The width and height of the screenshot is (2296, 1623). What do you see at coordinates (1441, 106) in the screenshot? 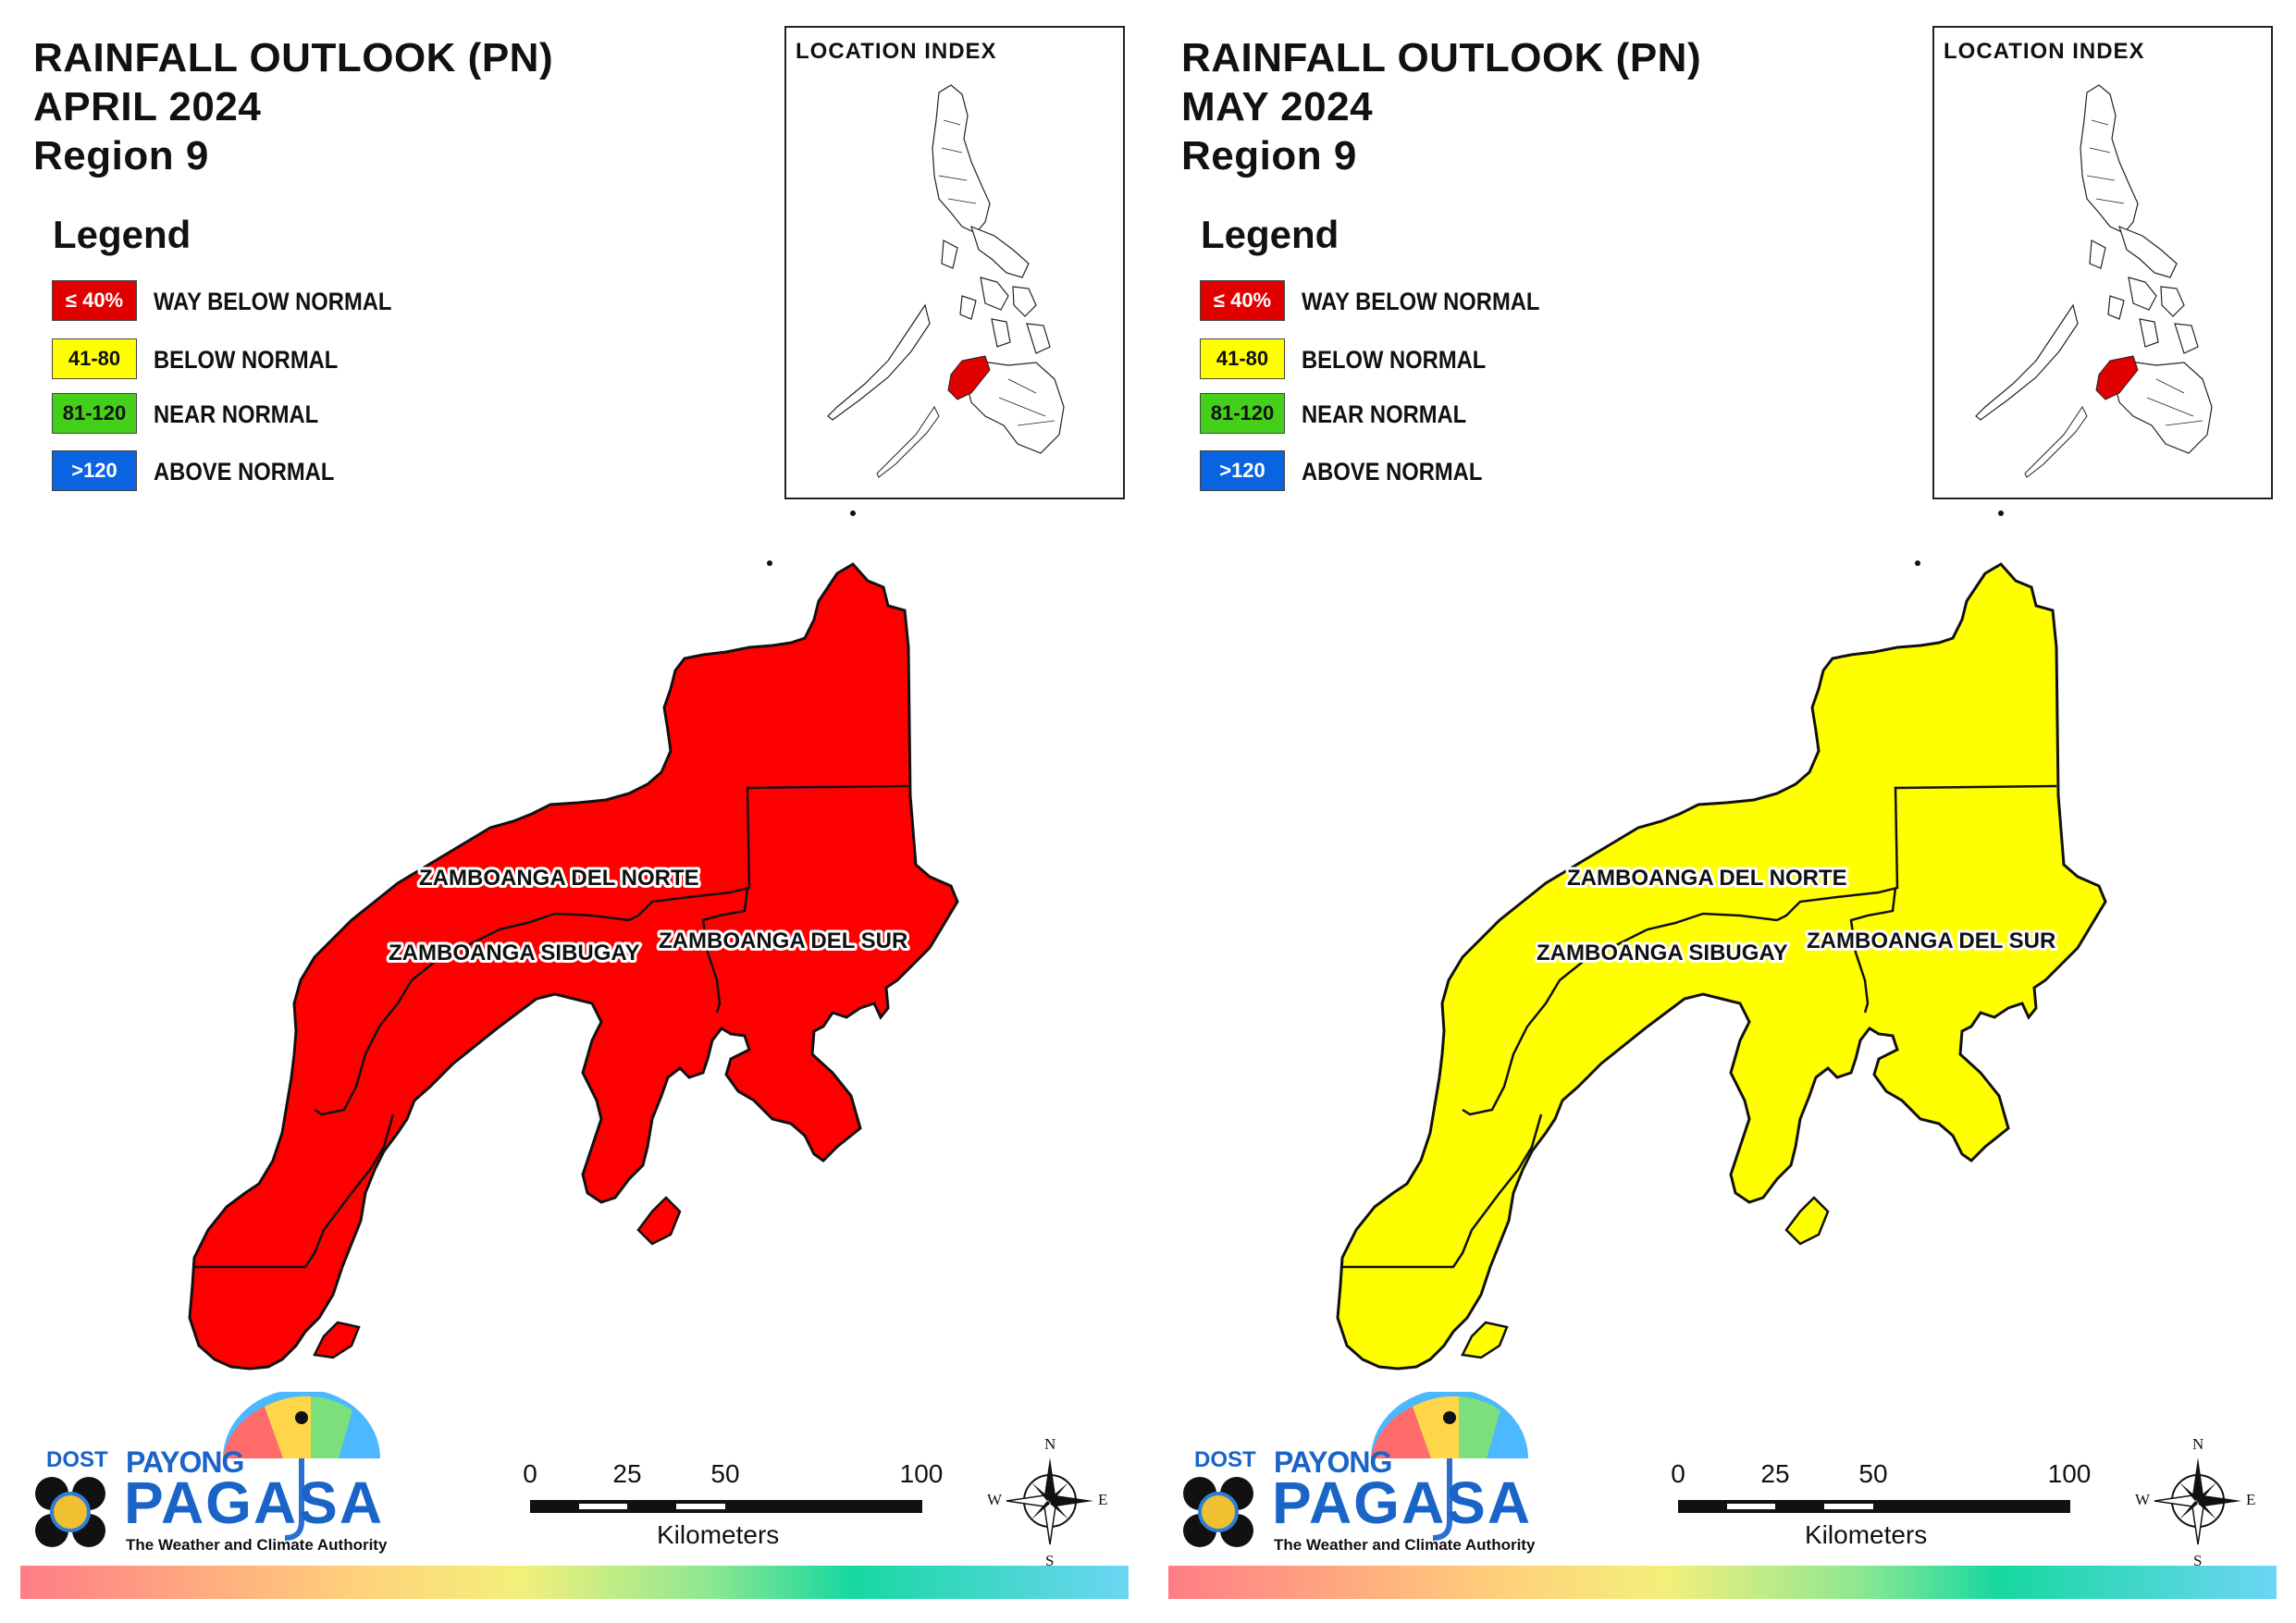
I see `map-title: RAINFALL OUTLOOK (PN) MAY 2024 Region 9` at bounding box center [1441, 106].